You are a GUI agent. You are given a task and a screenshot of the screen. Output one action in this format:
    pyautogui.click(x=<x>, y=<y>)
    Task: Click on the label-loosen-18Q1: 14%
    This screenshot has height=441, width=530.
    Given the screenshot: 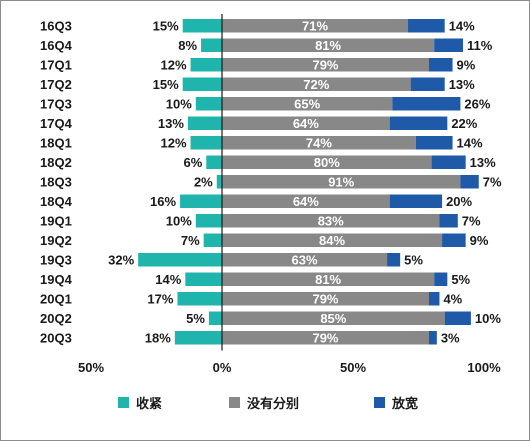 What is the action you would take?
    pyautogui.click(x=470, y=142)
    